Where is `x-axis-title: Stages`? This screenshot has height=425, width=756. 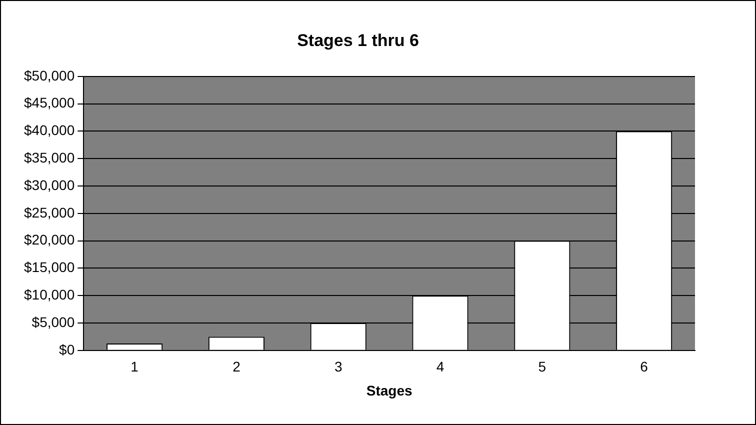 x-axis-title: Stages is located at coordinates (389, 390).